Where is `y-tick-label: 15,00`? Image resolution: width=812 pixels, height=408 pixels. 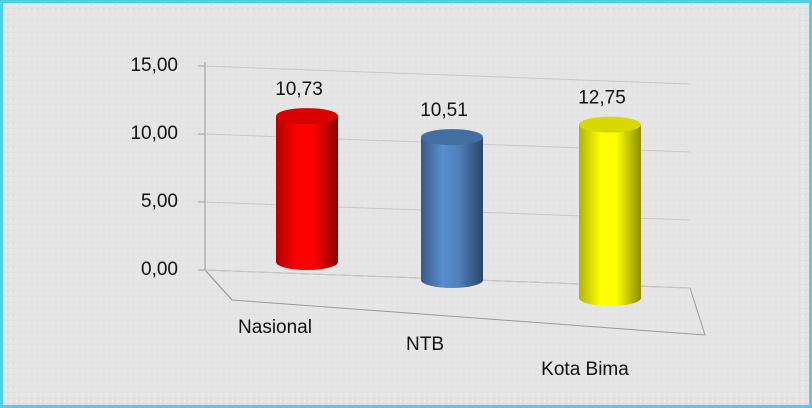 y-tick-label: 15,00 is located at coordinates (154, 65).